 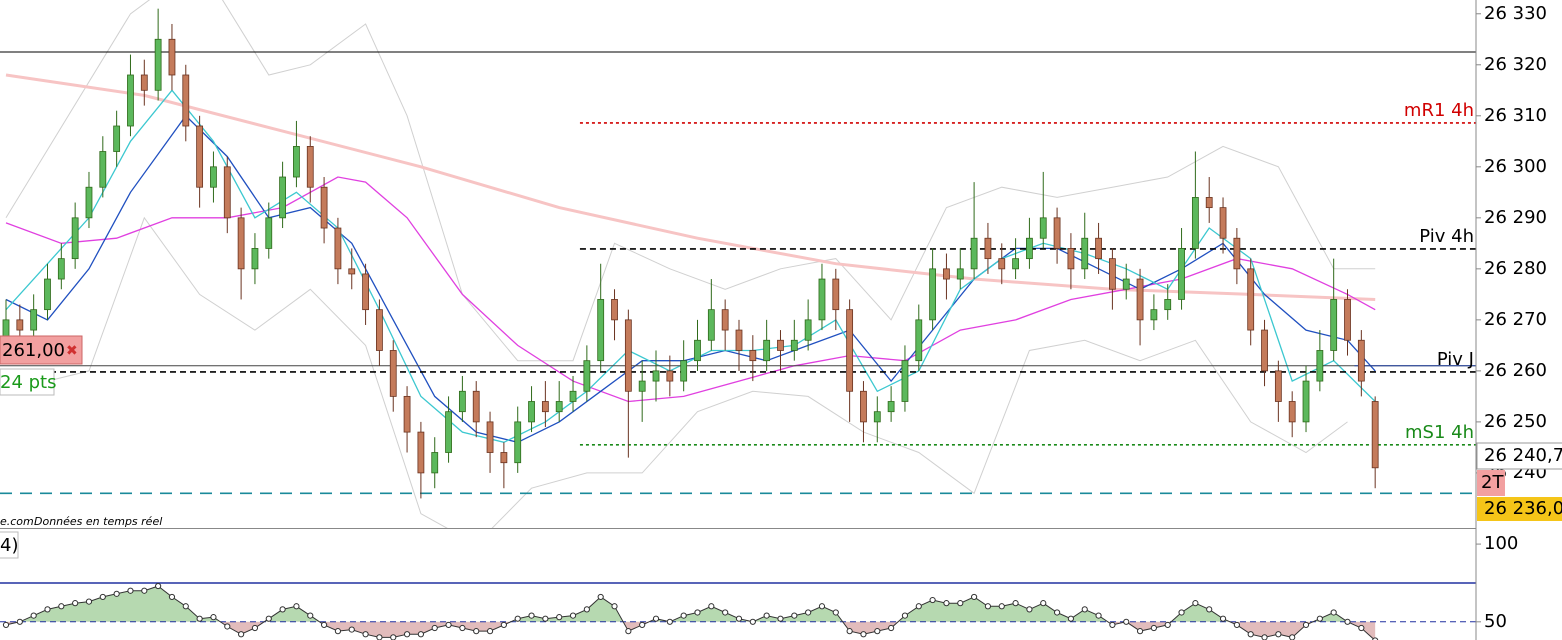 I want to click on y-tick-label: 26 280, so click(x=1515, y=268).